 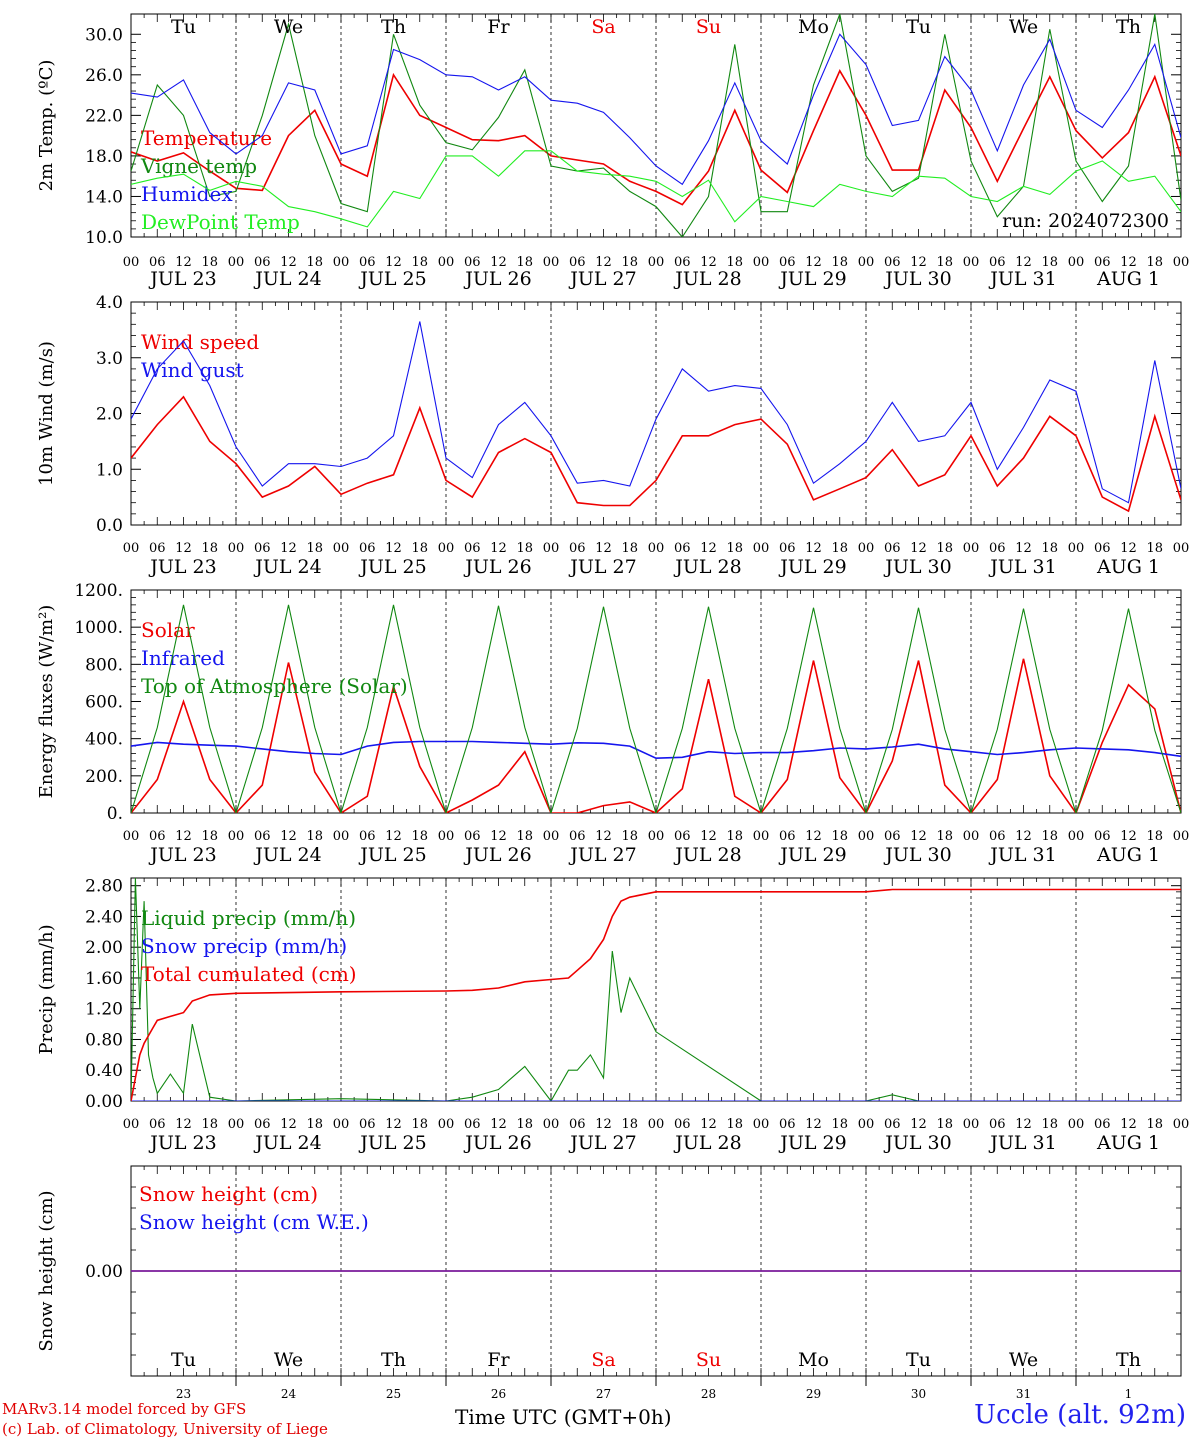 I want to click on legend-entry: Total cumulated (cm), so click(x=249, y=974).